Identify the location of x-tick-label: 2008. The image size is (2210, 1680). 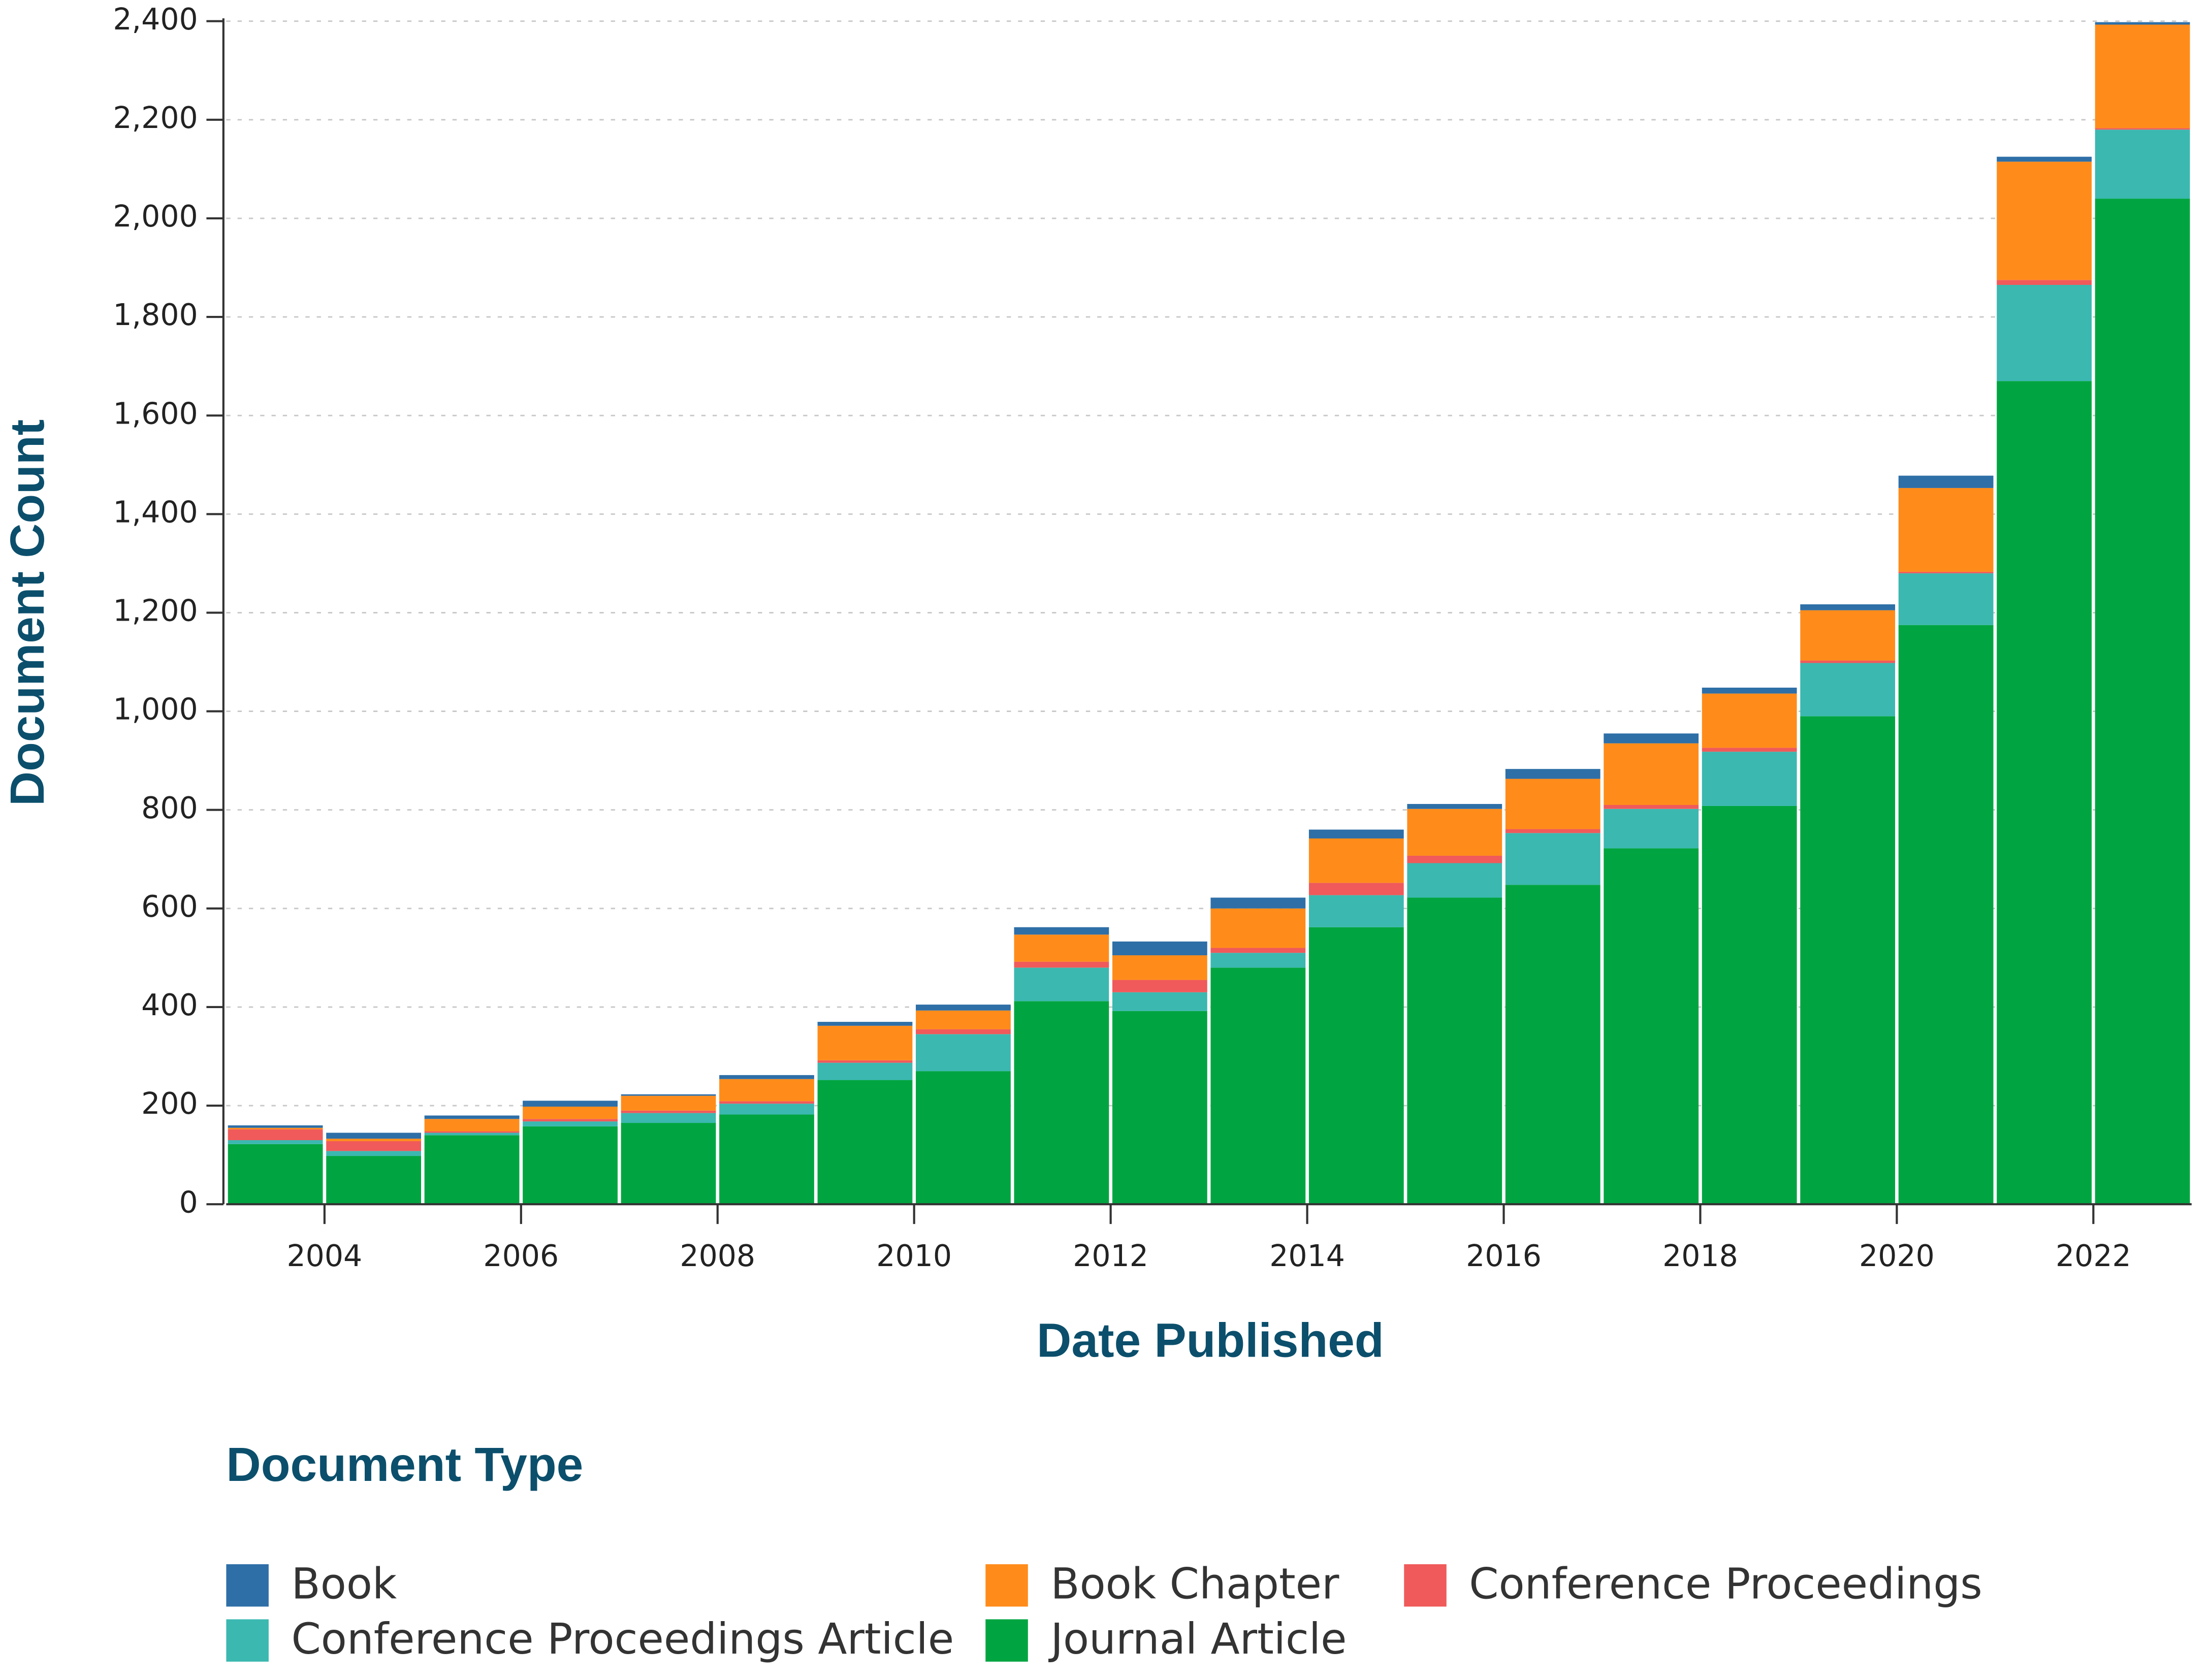
(718, 1256).